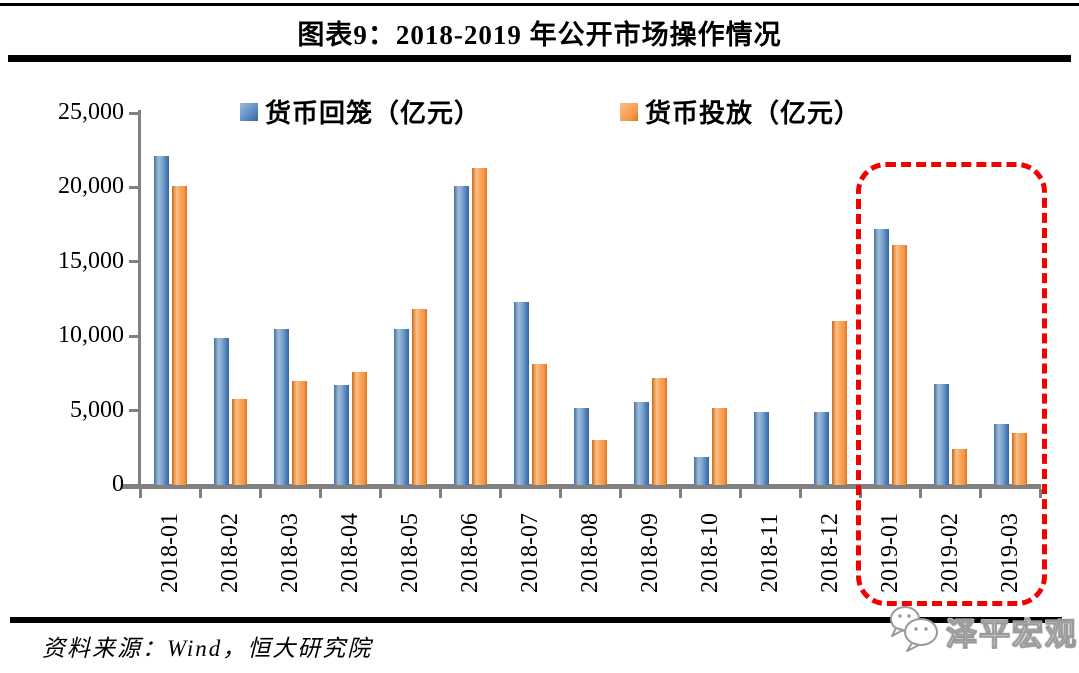 The image size is (1079, 673). Describe the element at coordinates (581, 486) in the screenshot. I see `x-axis-line` at that location.